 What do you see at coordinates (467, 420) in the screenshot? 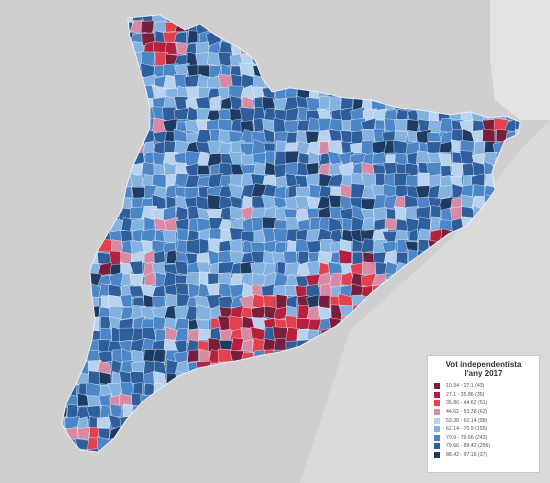
I see `legend-item-label: 53.38 - 62.14 (98)` at bounding box center [467, 420].